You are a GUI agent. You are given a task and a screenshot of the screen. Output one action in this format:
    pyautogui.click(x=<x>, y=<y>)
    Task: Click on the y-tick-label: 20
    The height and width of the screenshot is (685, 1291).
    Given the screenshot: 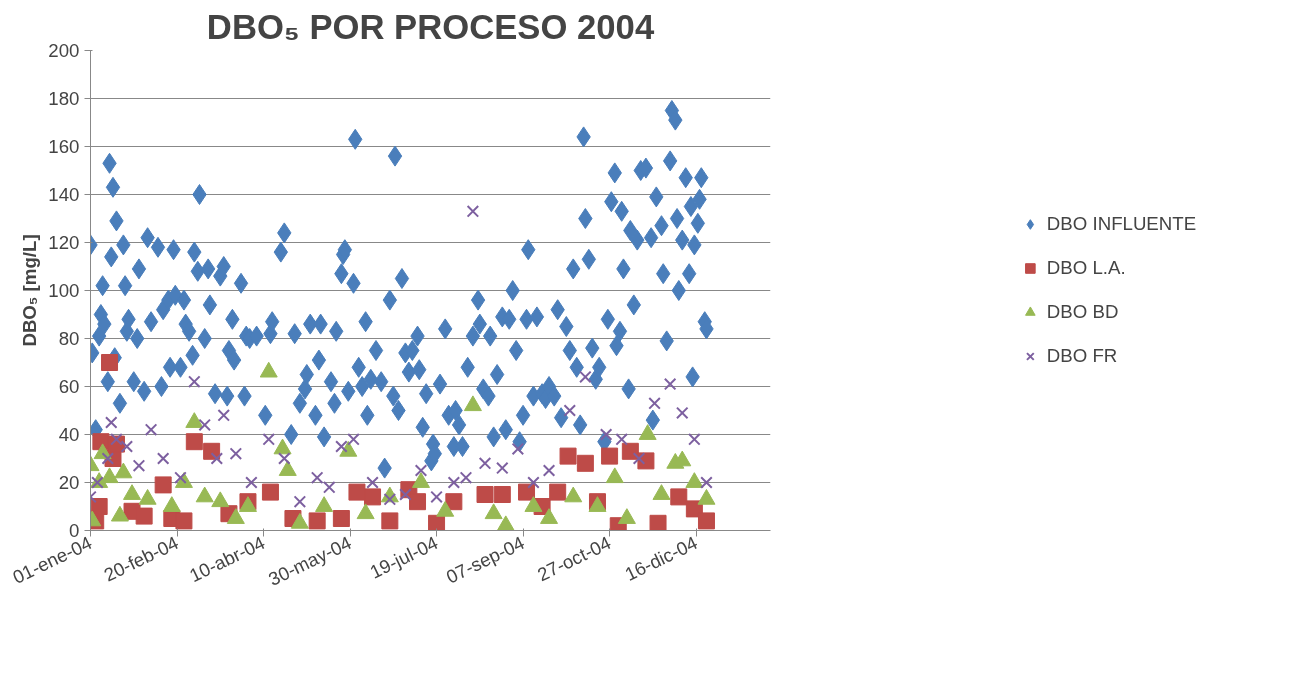 What is the action you would take?
    pyautogui.click(x=69, y=482)
    